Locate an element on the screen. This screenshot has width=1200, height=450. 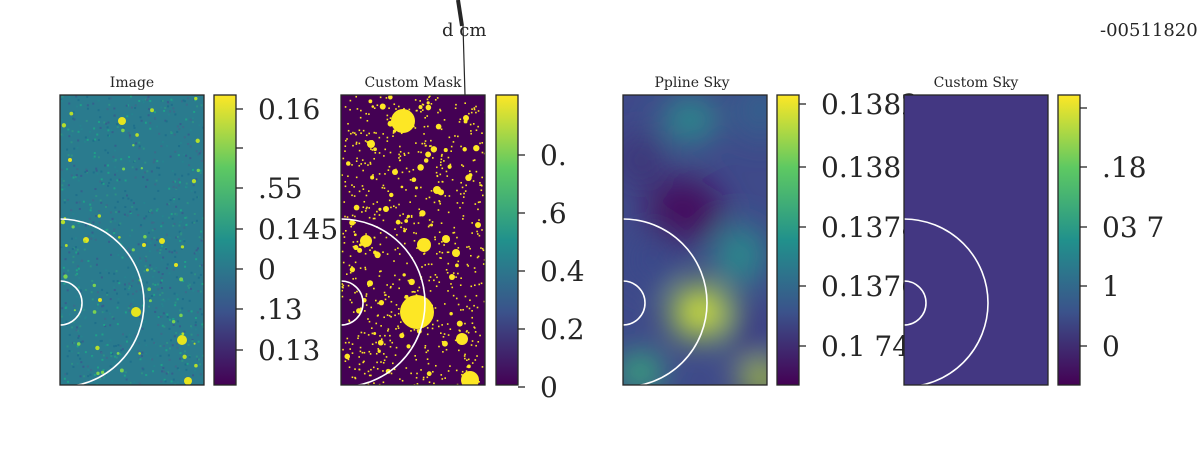
colorbar-tick-label: 0.4 is located at coordinates (562, 271).